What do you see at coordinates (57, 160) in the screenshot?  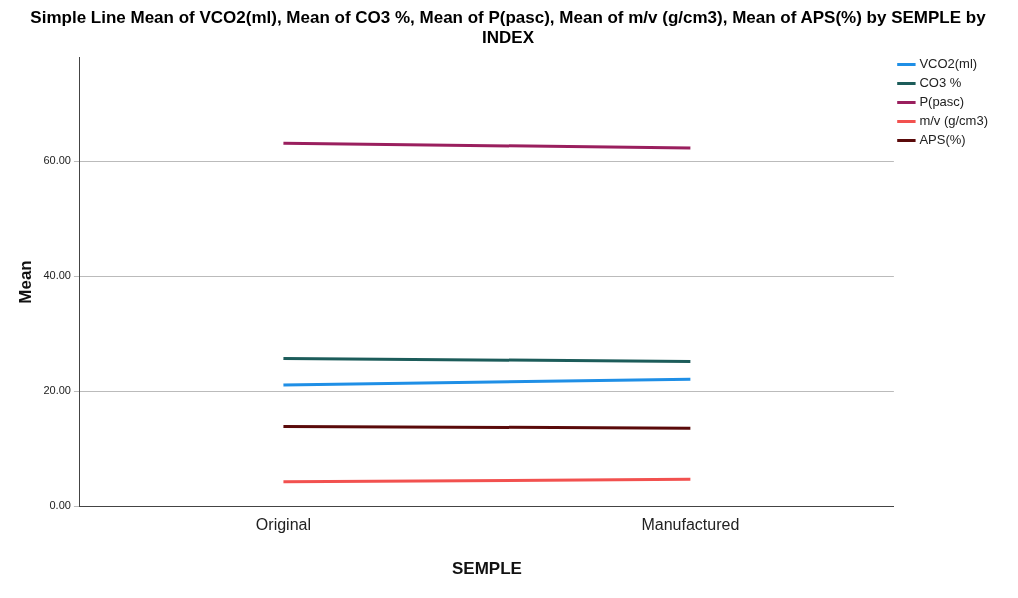 I see `y-tick-label: 60.00` at bounding box center [57, 160].